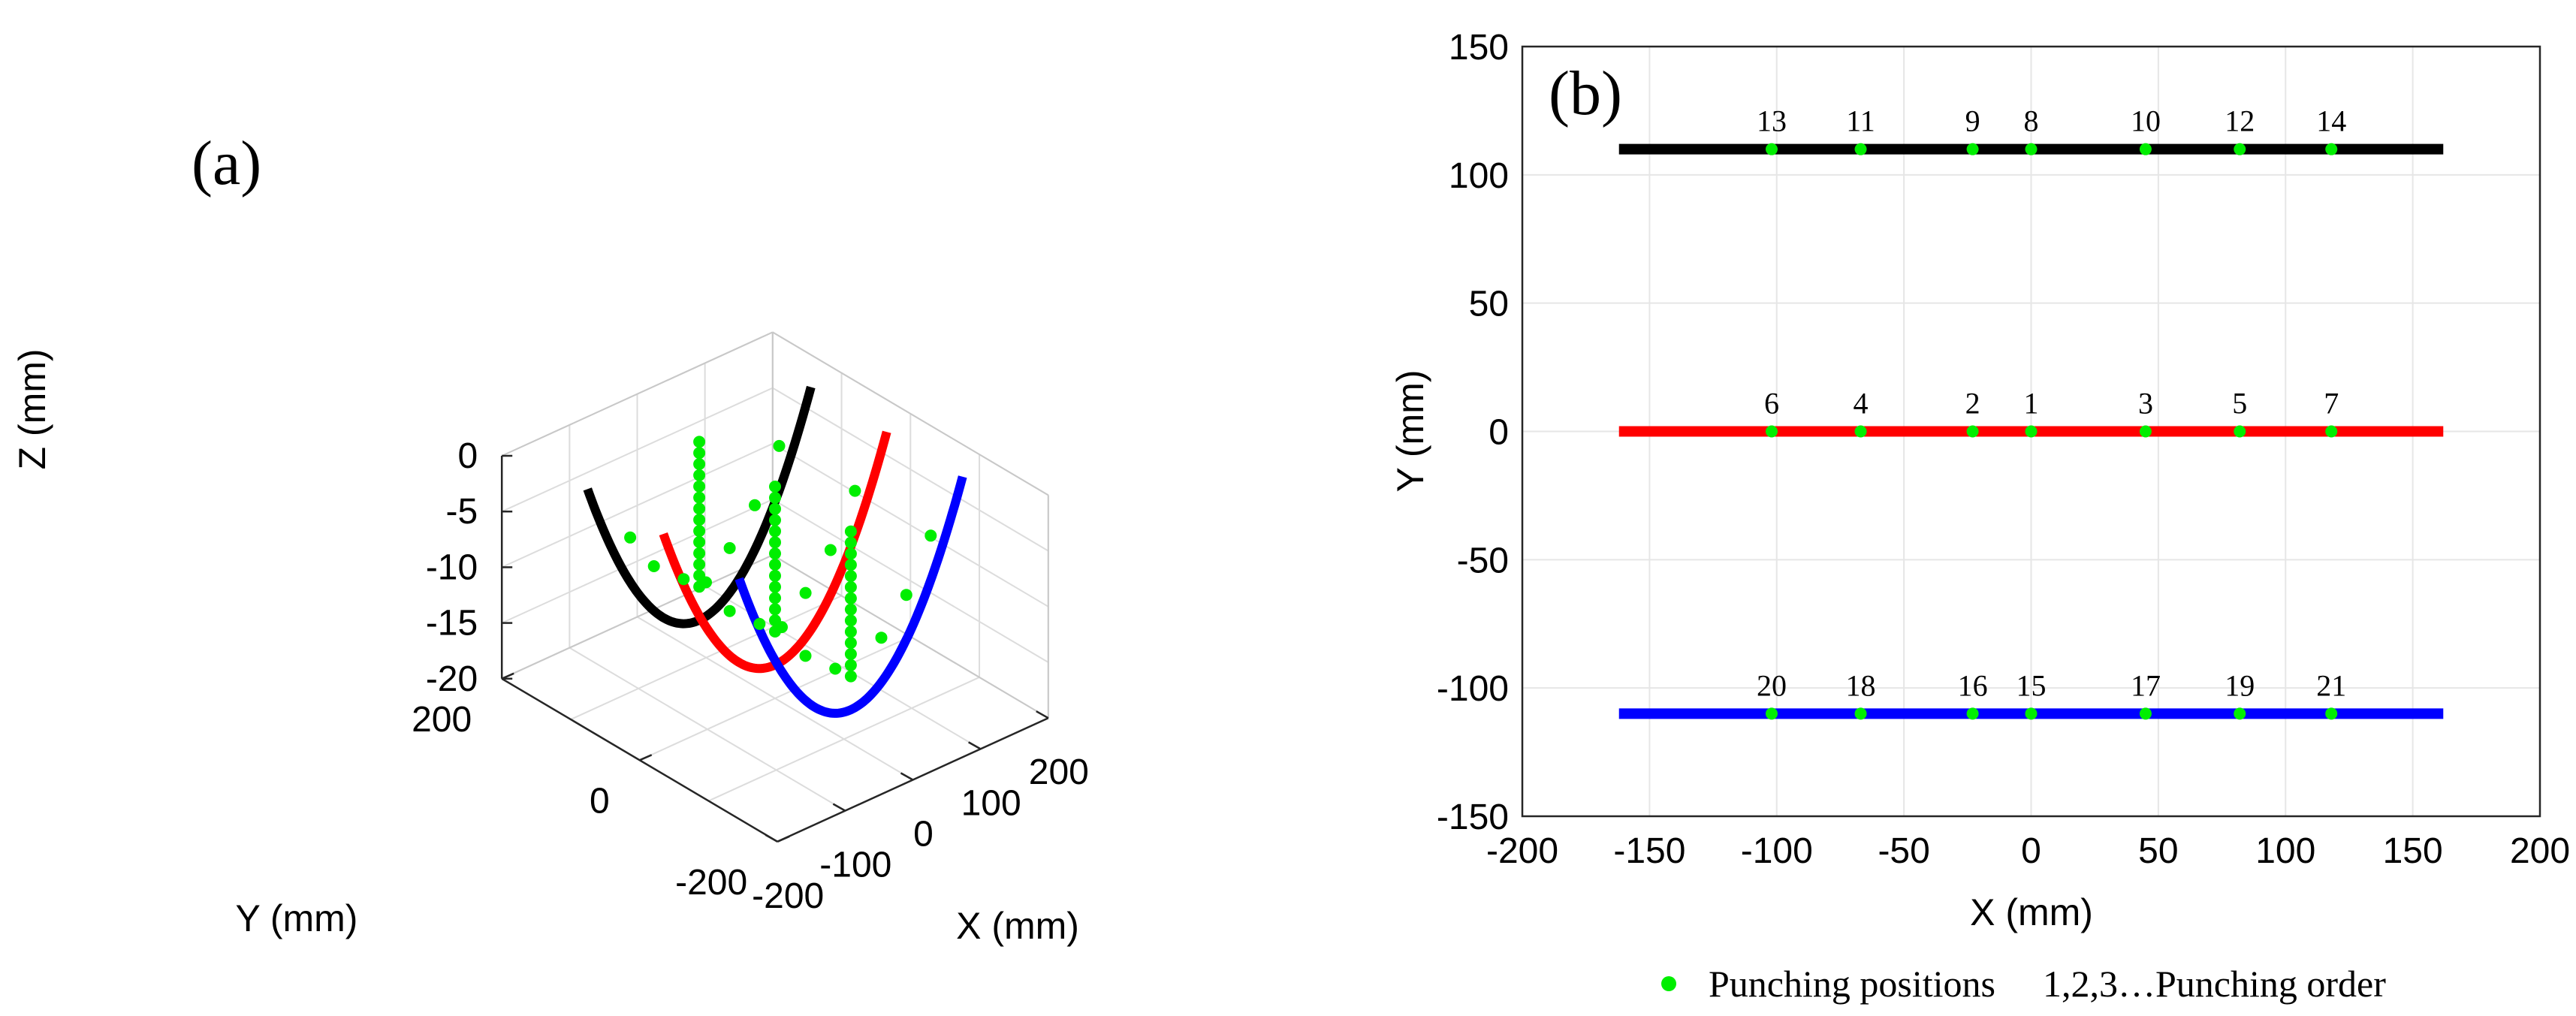 The image size is (2576, 1016). Describe the element at coordinates (2146, 685) in the screenshot. I see `b-order-label: 17` at that location.